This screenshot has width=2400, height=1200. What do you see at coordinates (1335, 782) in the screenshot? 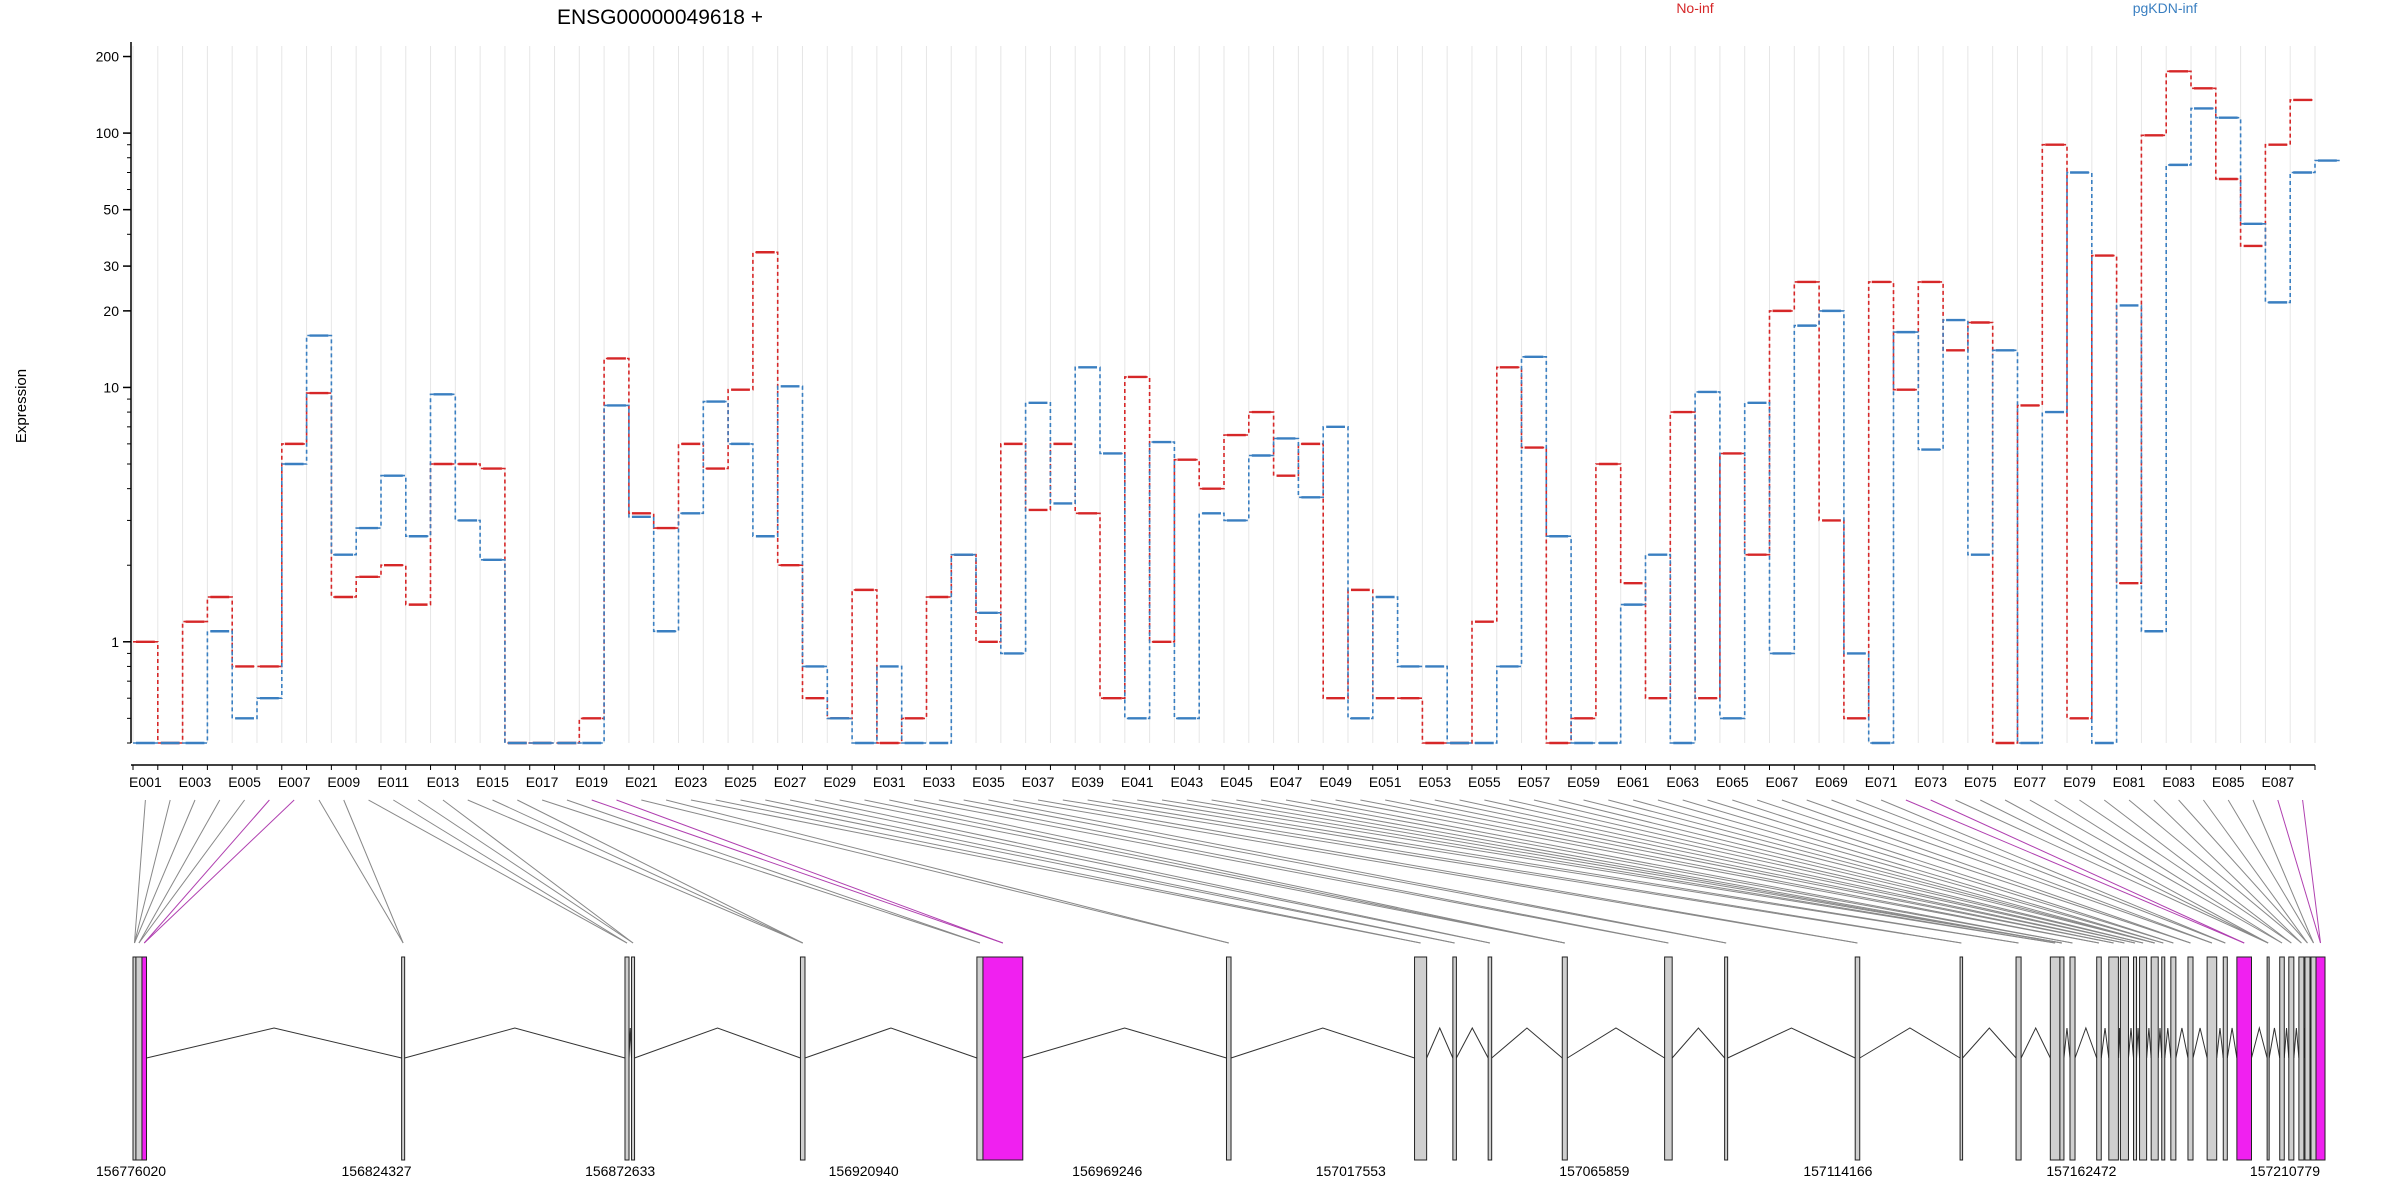
I see `exon-label: E049` at bounding box center [1335, 782].